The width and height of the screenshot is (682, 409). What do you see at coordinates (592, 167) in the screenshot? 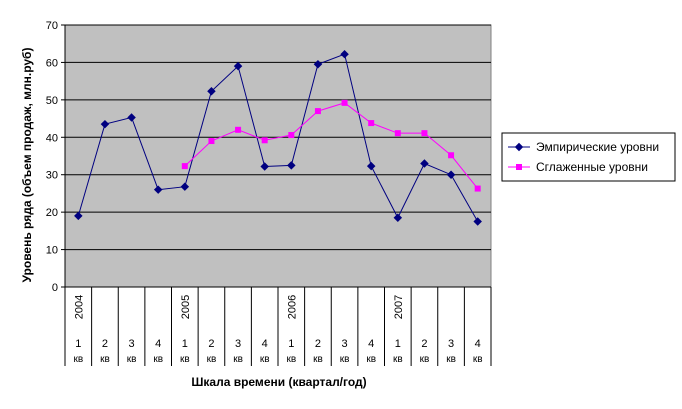
I see `legend-label-smoothed: Сглаженные уровни` at bounding box center [592, 167].